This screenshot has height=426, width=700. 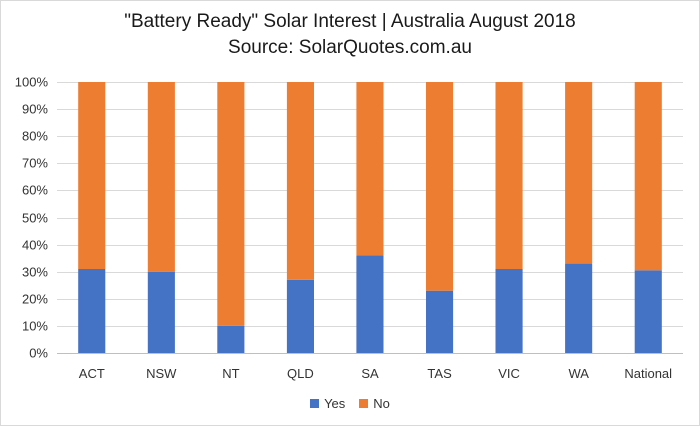 What do you see at coordinates (35, 190) in the screenshot?
I see `y-tick-label: 60%` at bounding box center [35, 190].